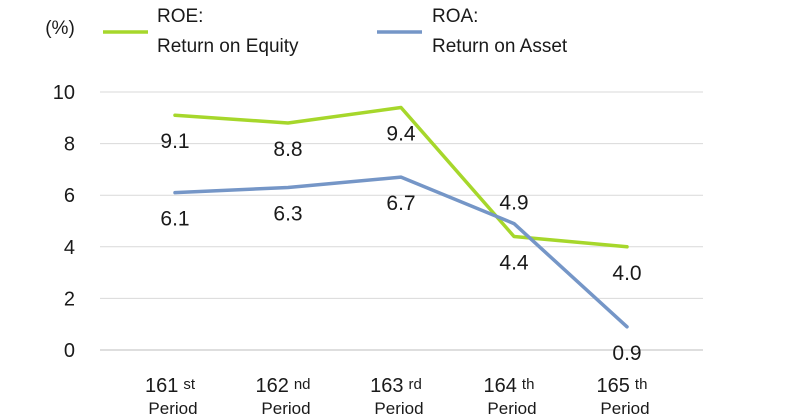 The height and width of the screenshot is (420, 800). I want to click on y-tick-label: 8, so click(69, 145).